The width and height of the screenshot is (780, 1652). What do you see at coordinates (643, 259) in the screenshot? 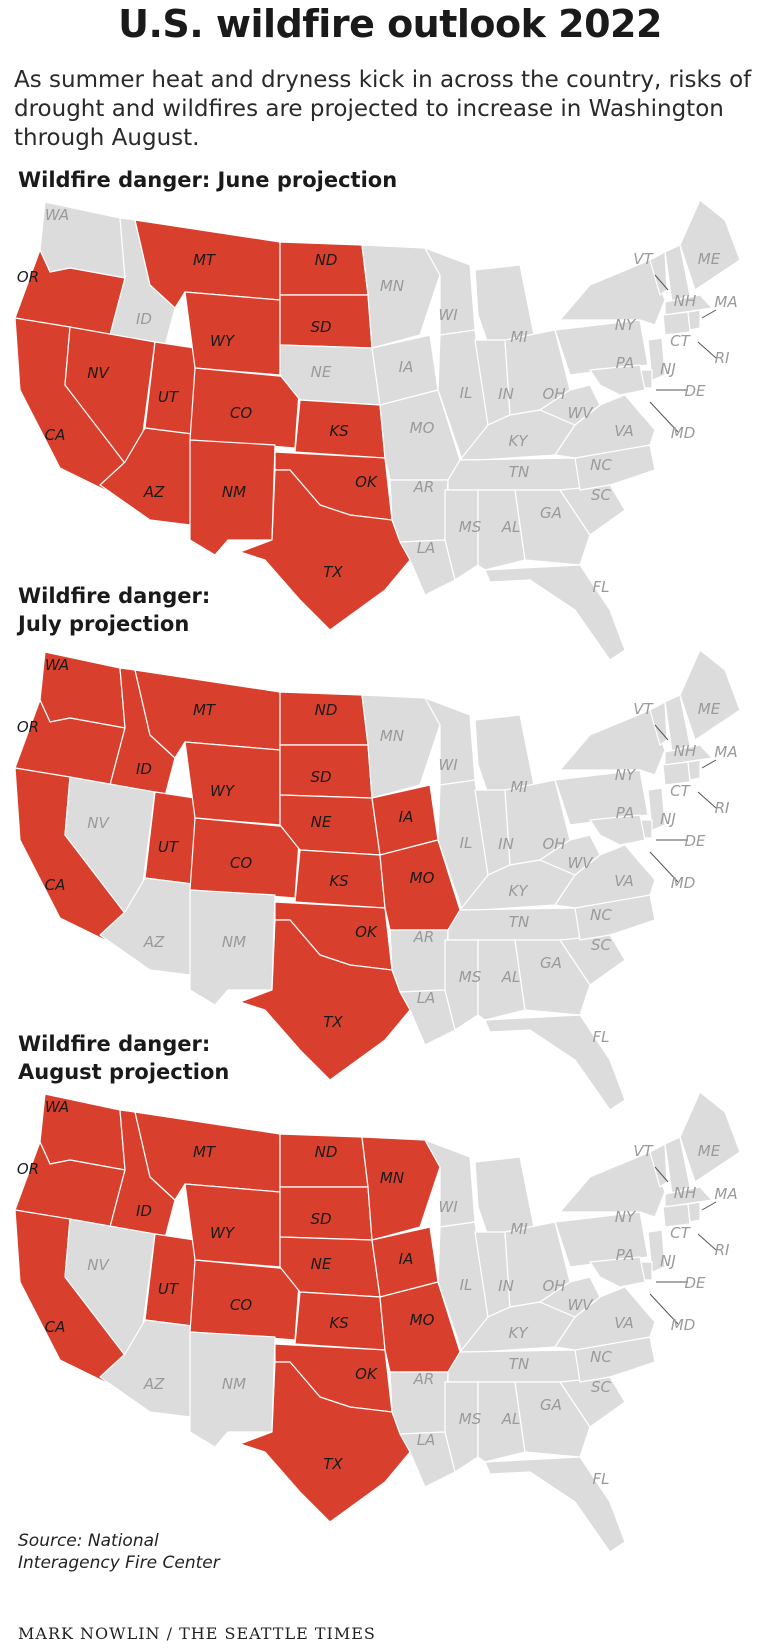
I see `state-label-vt: VT` at bounding box center [643, 259].